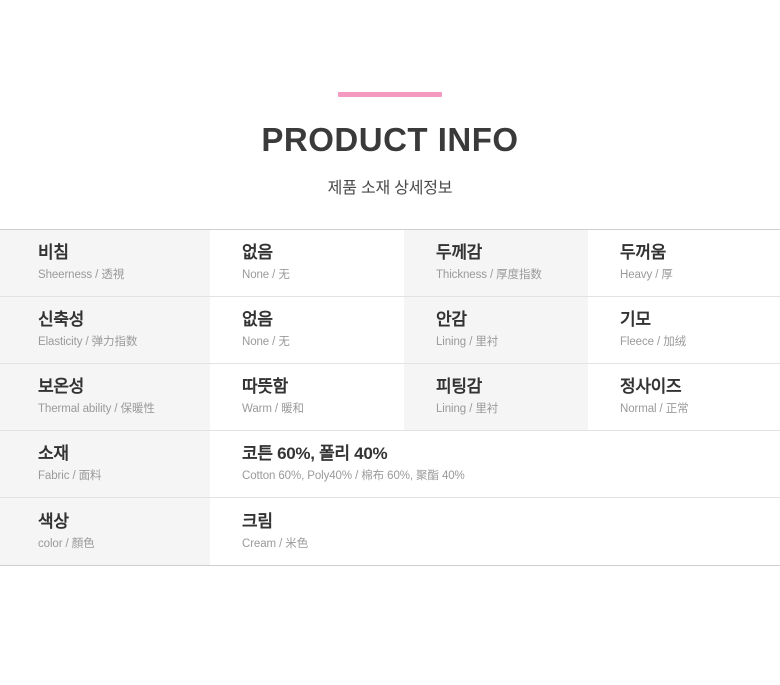  What do you see at coordinates (307, 397) in the screenshot?
I see `row-value-cell: 따뜻함 Warm / 暖和` at bounding box center [307, 397].